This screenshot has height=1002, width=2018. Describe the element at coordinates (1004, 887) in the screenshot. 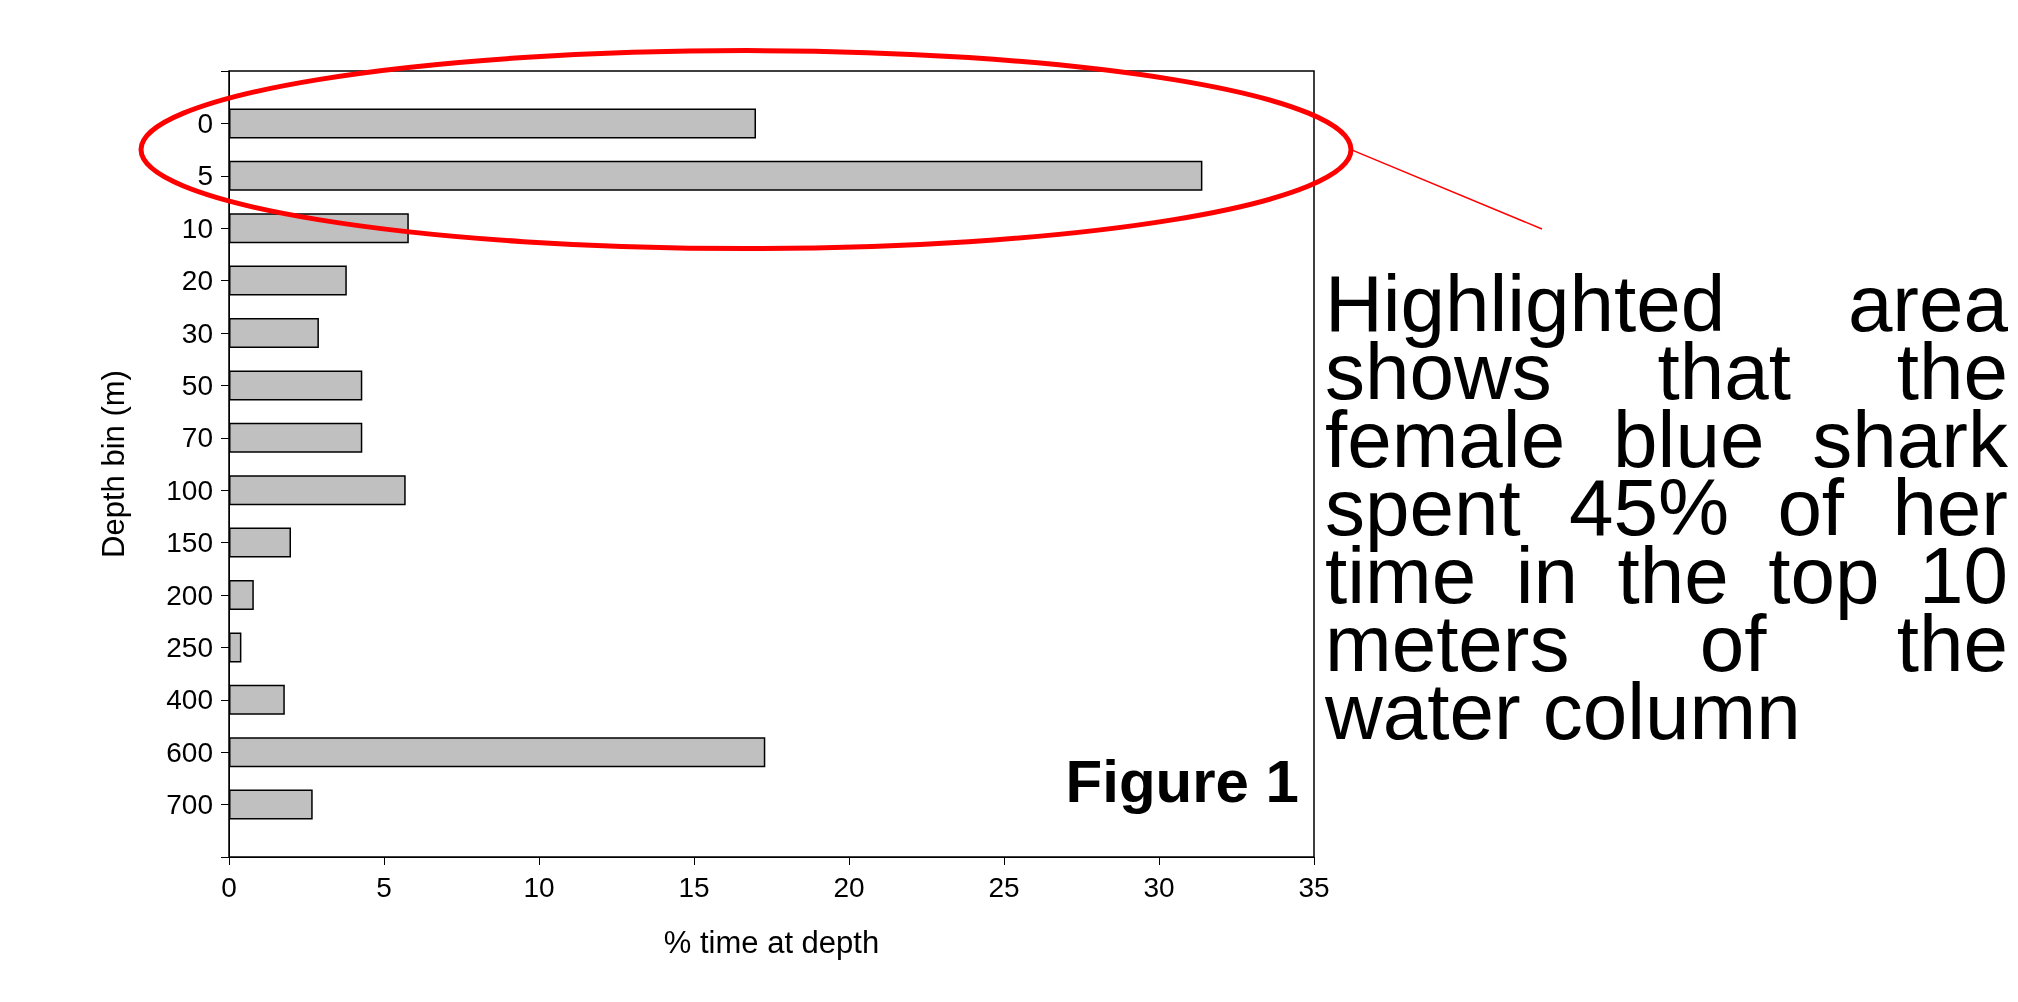

I see `x-tick-label: 25` at that location.